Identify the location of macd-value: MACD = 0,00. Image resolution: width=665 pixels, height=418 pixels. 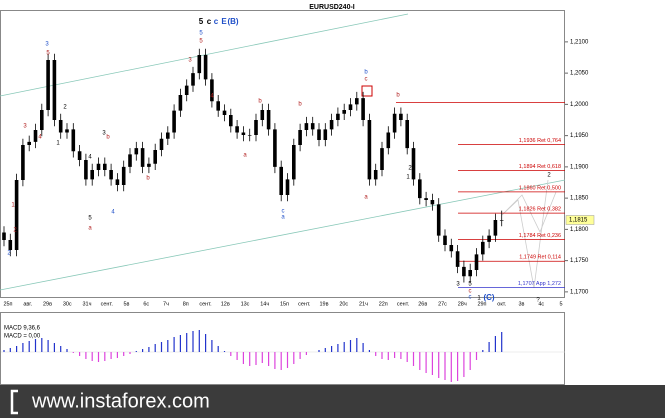
(22, 337).